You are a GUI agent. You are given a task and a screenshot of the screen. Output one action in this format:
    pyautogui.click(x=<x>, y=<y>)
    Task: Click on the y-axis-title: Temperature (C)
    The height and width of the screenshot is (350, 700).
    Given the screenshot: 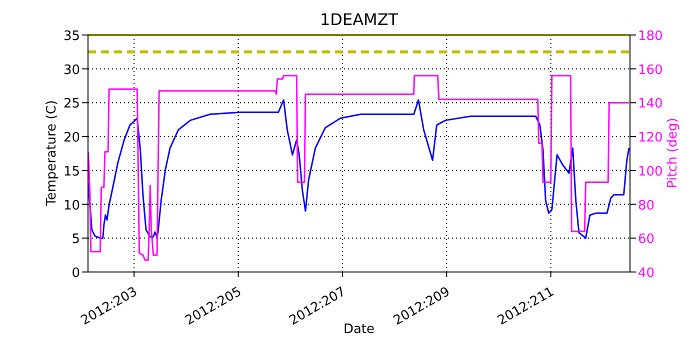 What is the action you would take?
    pyautogui.click(x=52, y=153)
    